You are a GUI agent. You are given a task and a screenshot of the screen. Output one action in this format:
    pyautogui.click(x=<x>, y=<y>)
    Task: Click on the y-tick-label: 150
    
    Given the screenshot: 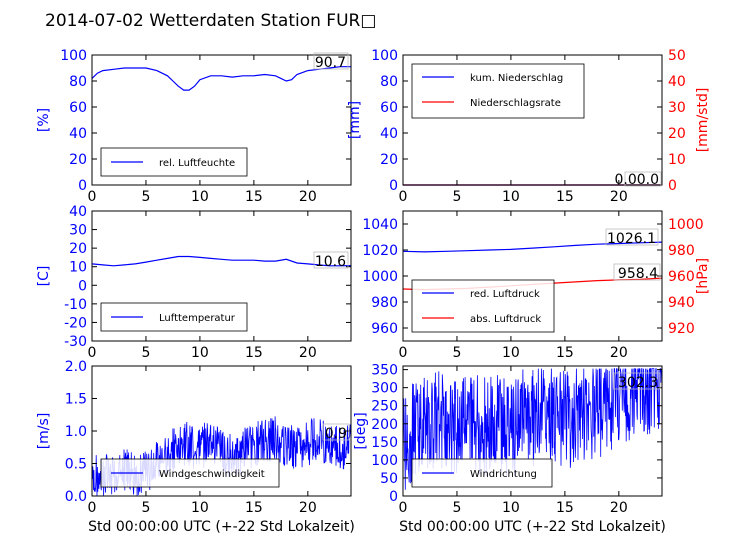 What is the action you would take?
    pyautogui.click(x=384, y=443)
    